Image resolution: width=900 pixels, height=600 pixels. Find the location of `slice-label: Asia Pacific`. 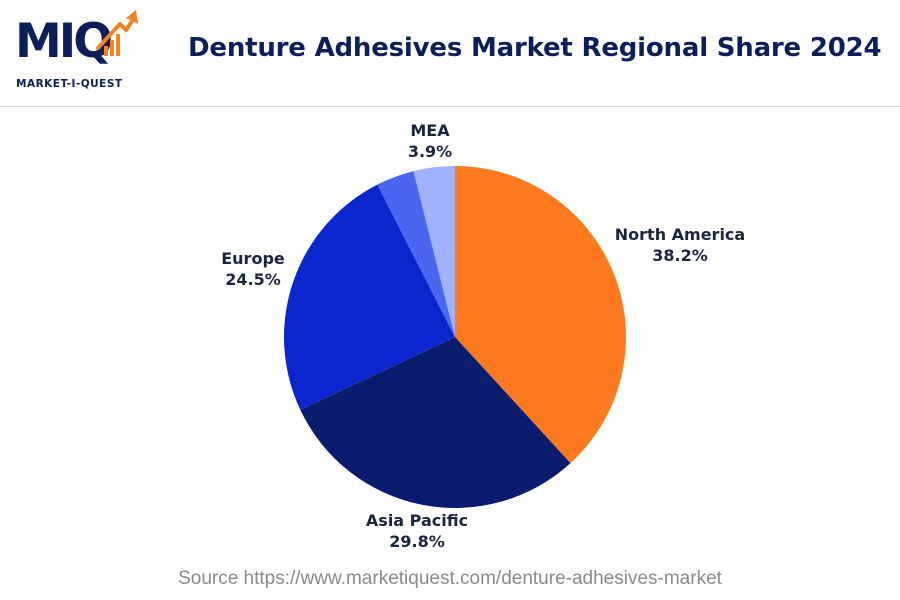

slice-label: Asia Pacific is located at coordinates (417, 520).